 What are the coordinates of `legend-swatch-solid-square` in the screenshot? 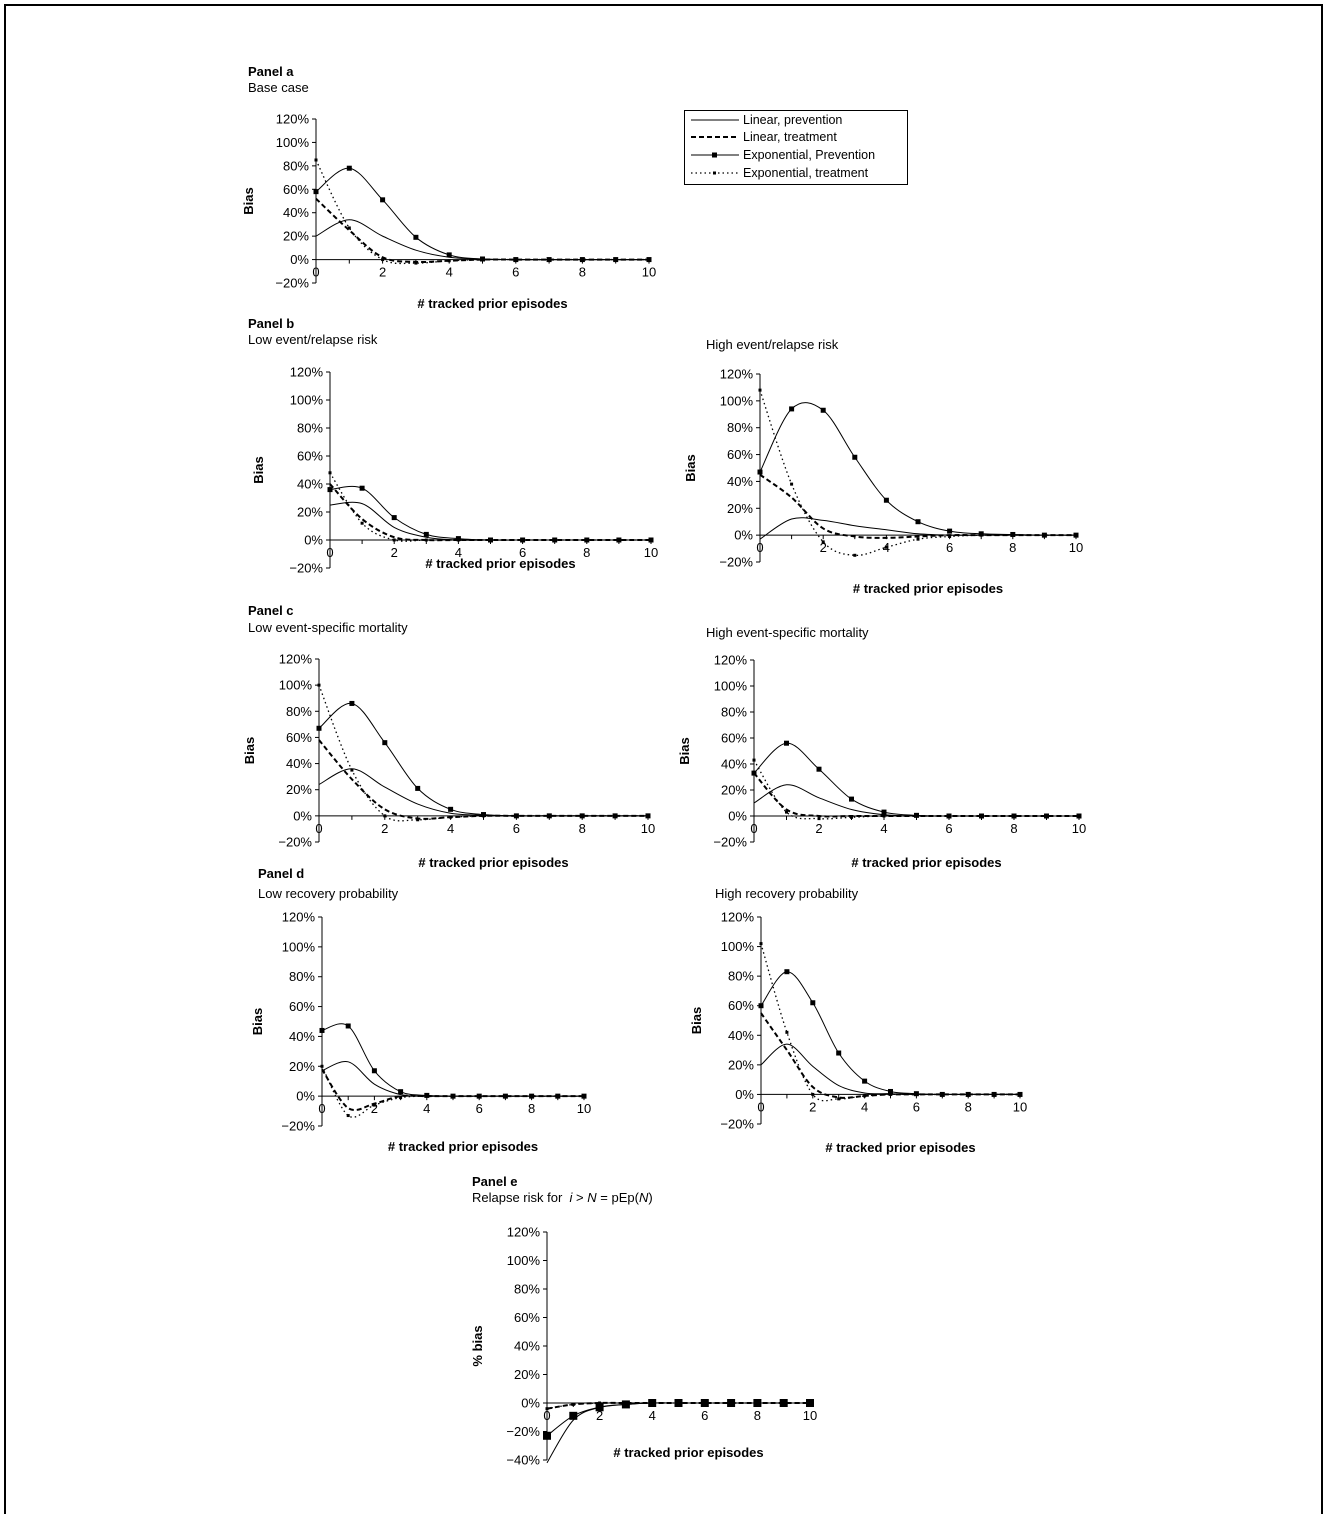 It's located at (715, 155).